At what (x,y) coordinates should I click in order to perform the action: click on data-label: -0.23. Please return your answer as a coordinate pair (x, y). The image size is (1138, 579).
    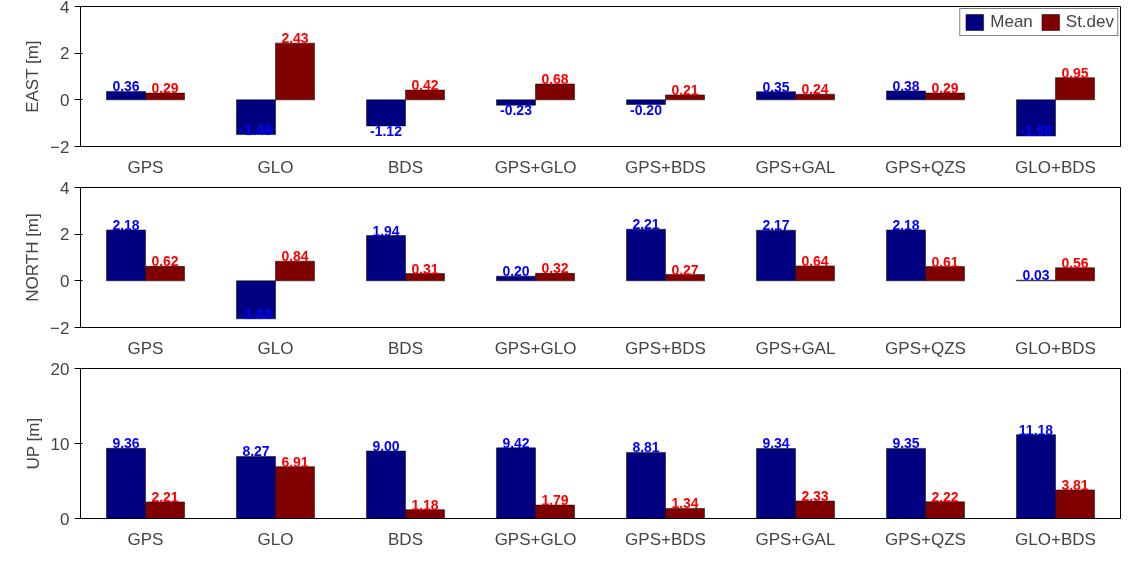
    Looking at the image, I should click on (516, 110).